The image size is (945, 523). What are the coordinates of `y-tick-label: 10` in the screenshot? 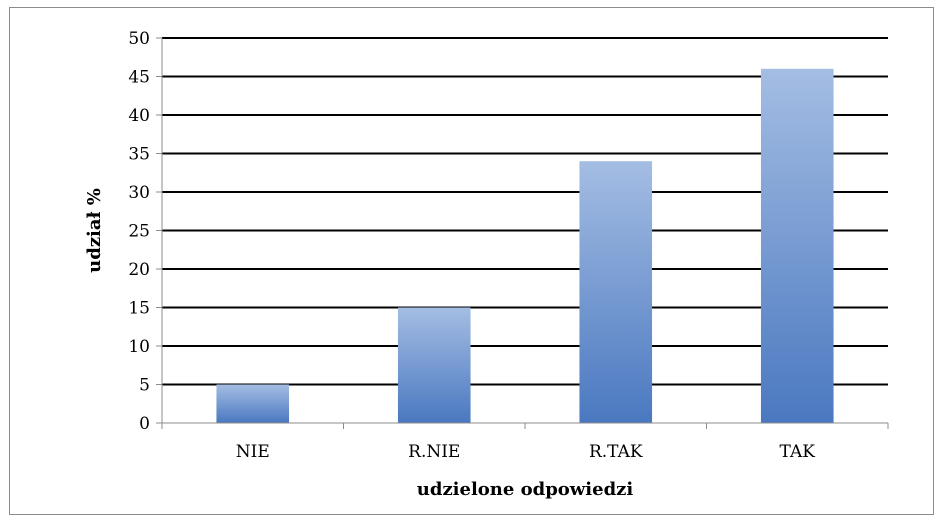 It's located at (139, 347).